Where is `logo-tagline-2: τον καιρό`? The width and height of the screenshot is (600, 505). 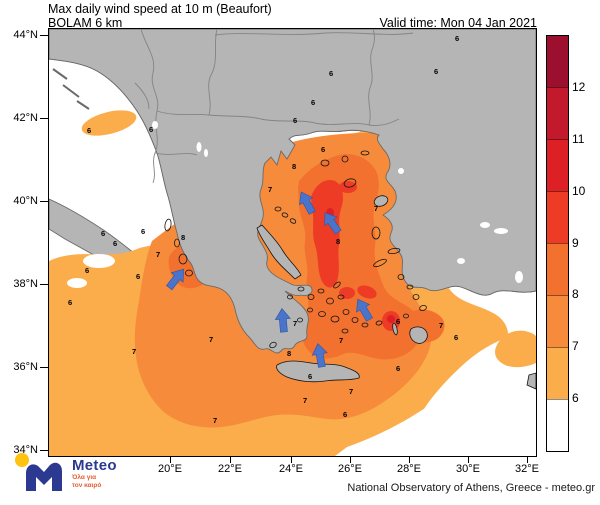
logo-tagline-2: τον καιρό is located at coordinates (87, 485).